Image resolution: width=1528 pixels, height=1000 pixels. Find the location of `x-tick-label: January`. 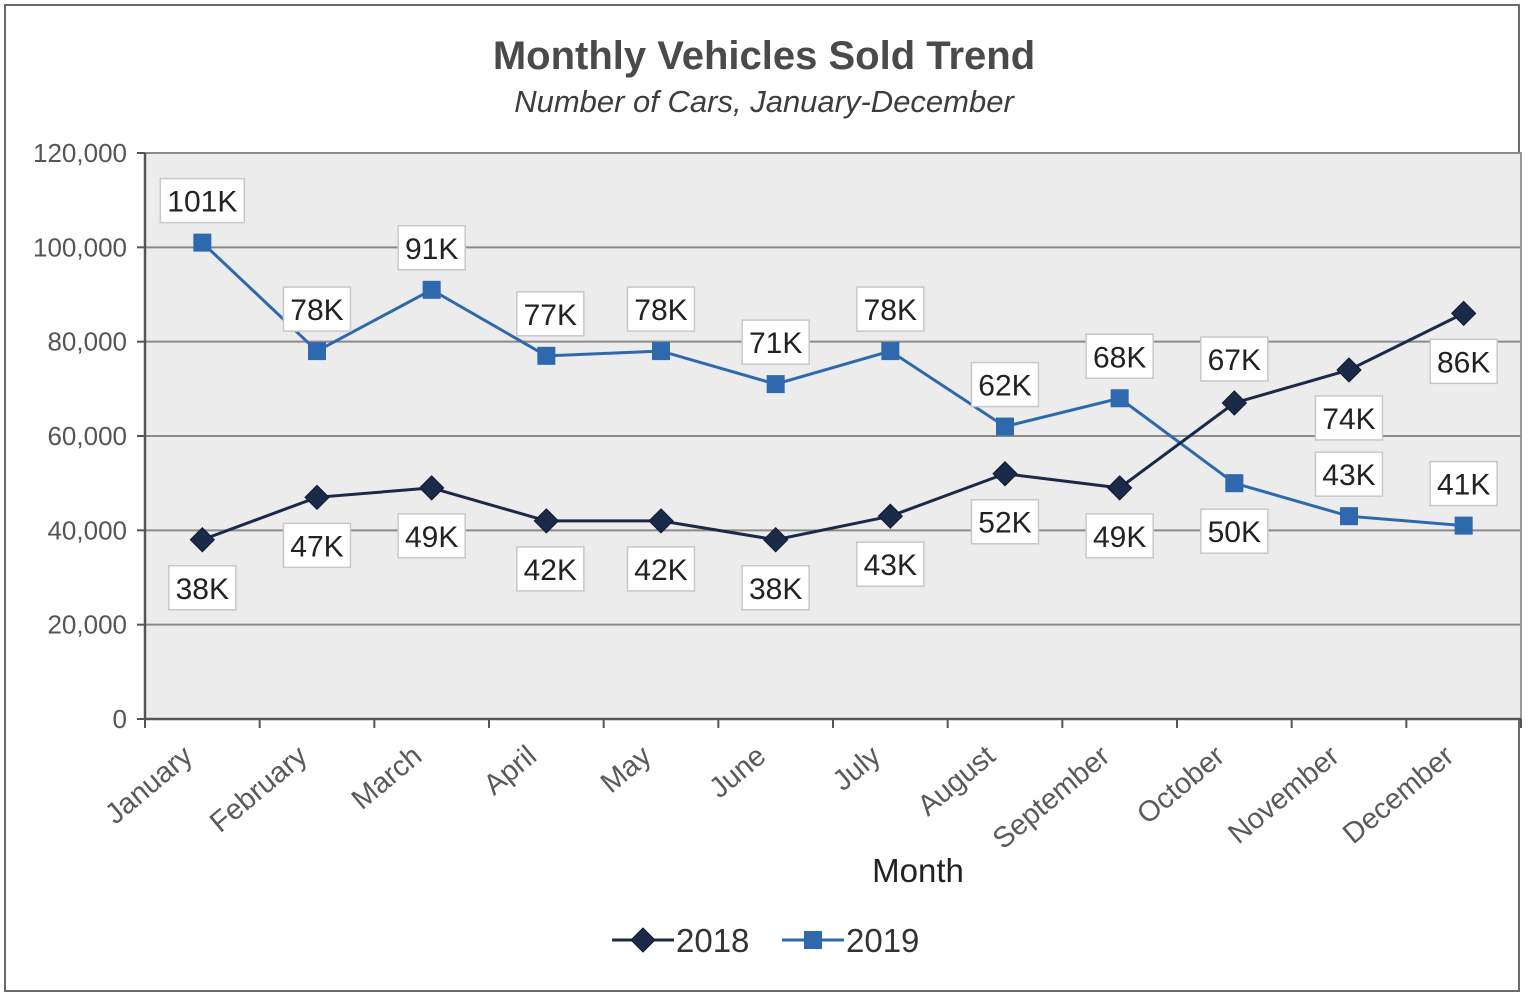

x-tick-label: January is located at coordinates (149, 785).